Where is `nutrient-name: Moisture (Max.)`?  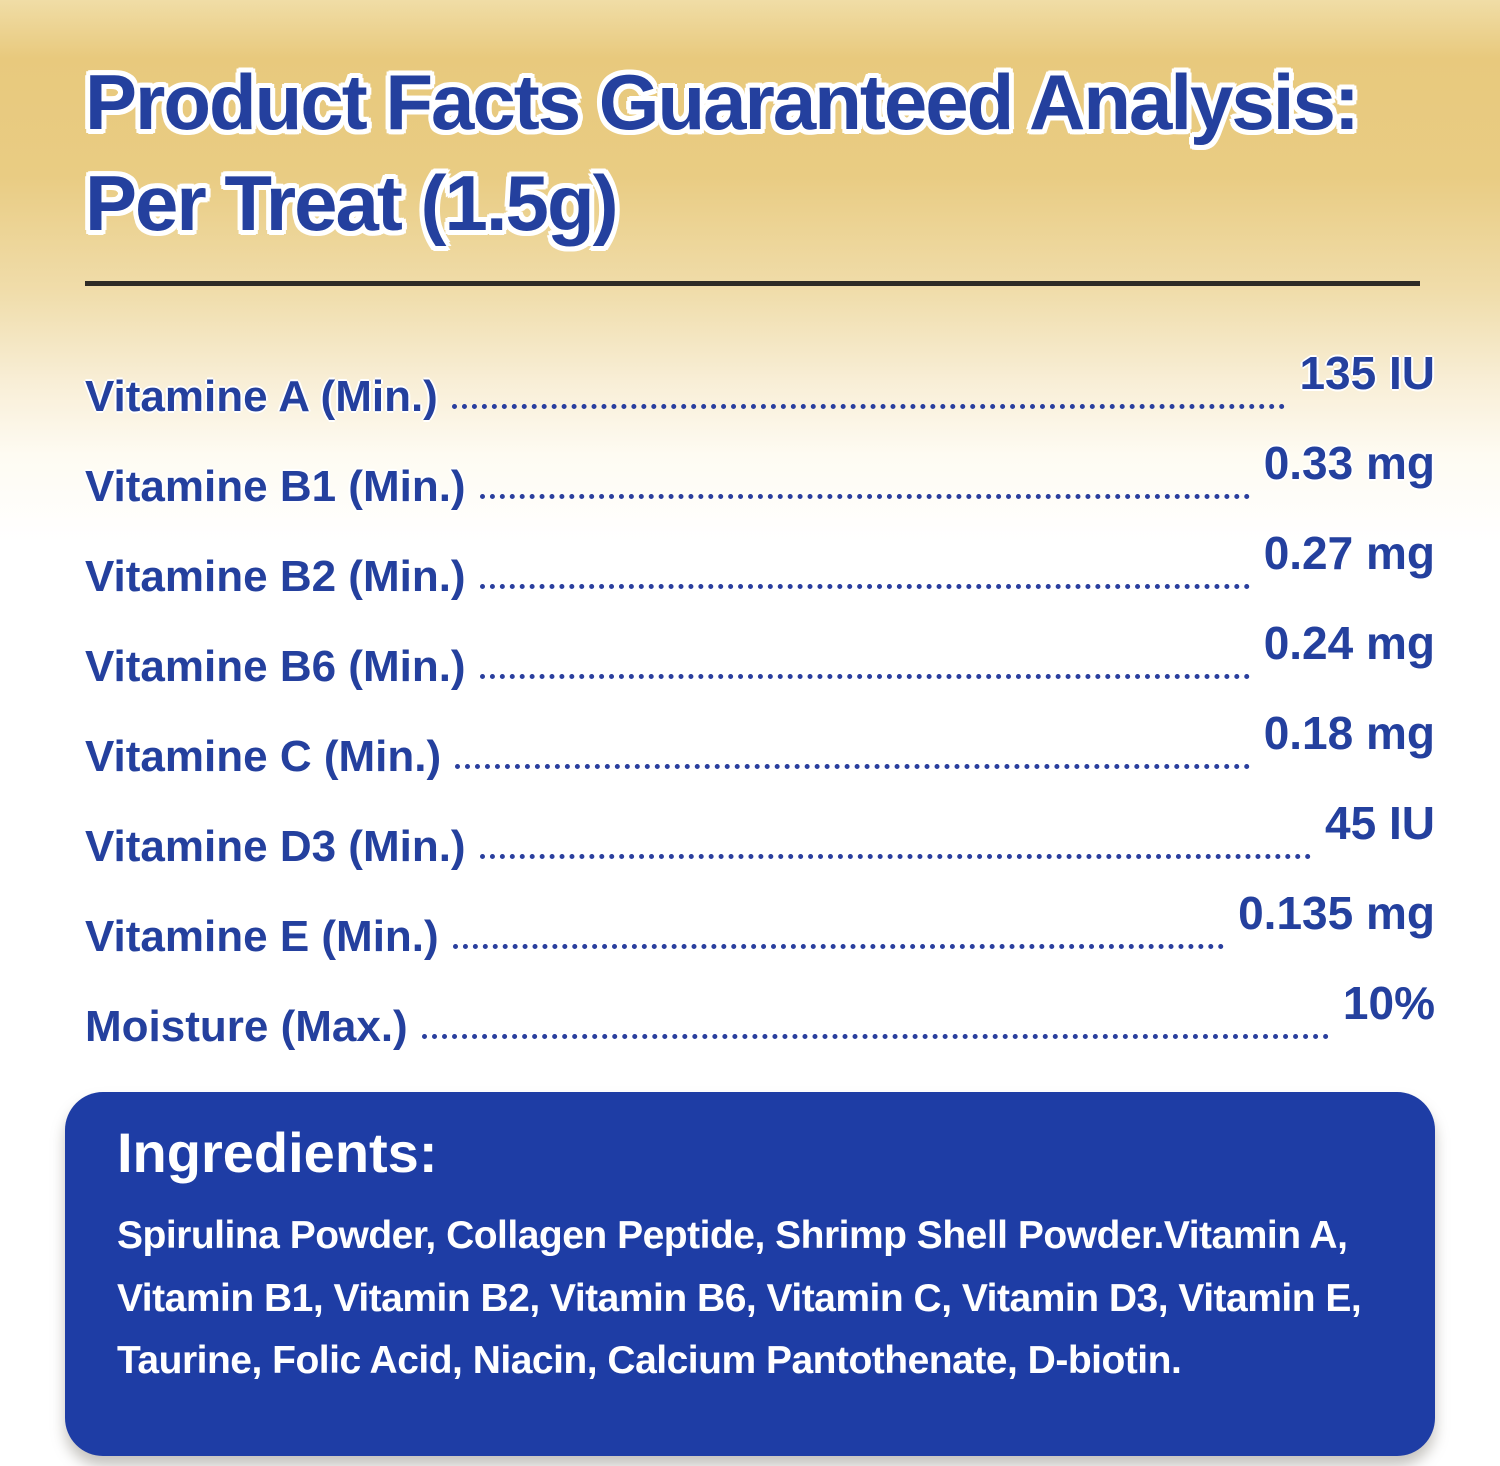
nutrient-name: Moisture (Max.) is located at coordinates (246, 1026).